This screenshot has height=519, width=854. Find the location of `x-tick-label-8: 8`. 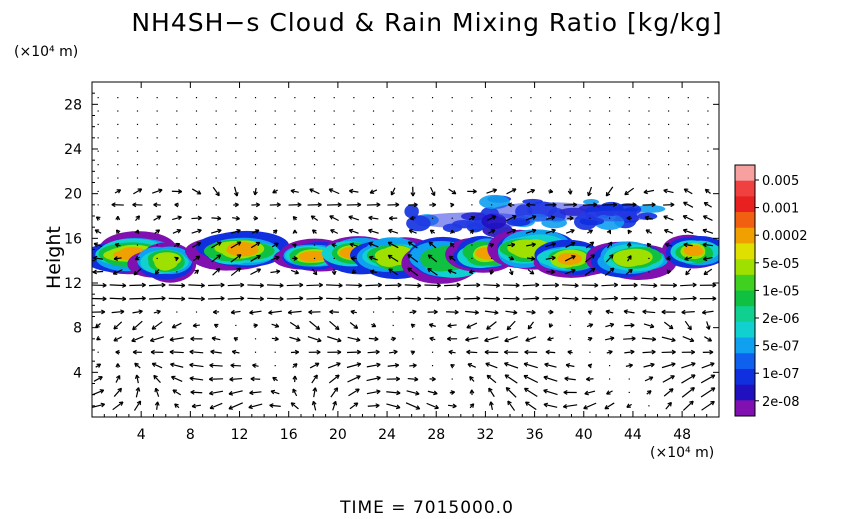

x-tick-label-8: 8 is located at coordinates (190, 435).